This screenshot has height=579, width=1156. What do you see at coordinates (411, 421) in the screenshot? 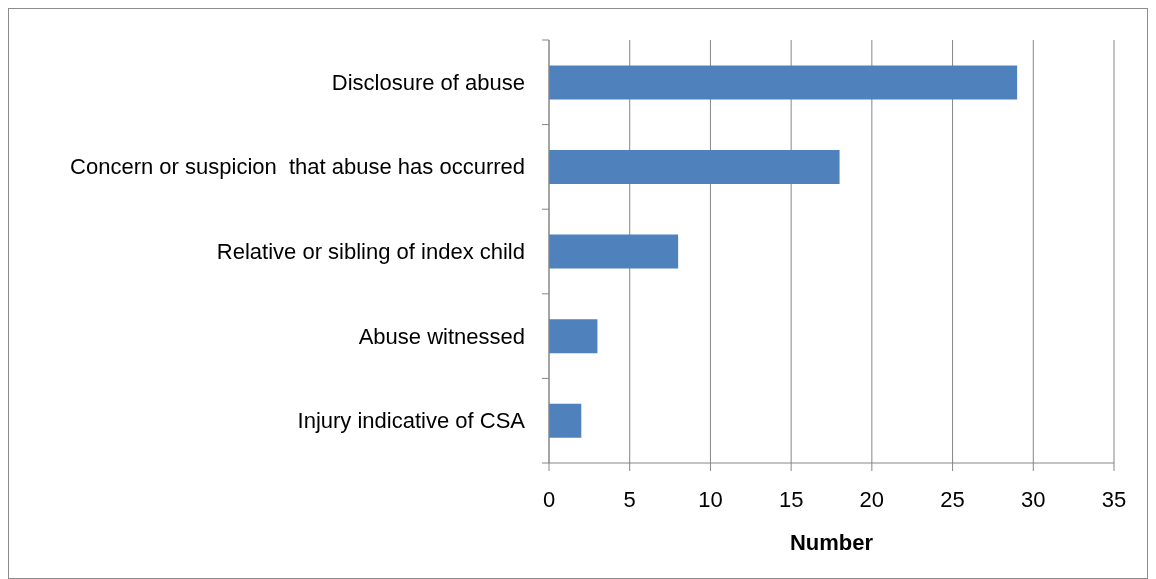
I see `y-tick-label: Injury indicative of CSA` at bounding box center [411, 421].